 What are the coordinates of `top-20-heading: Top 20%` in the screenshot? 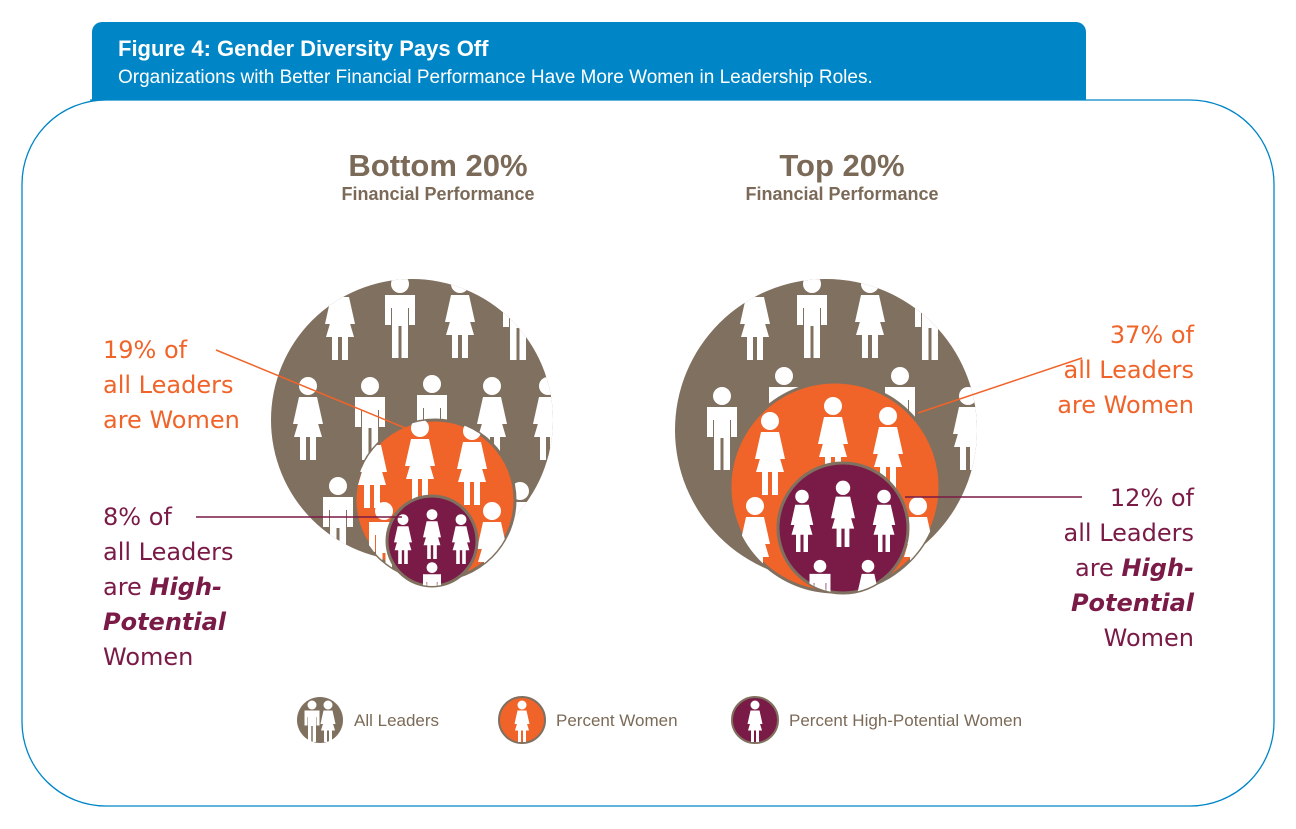 It's located at (842, 165).